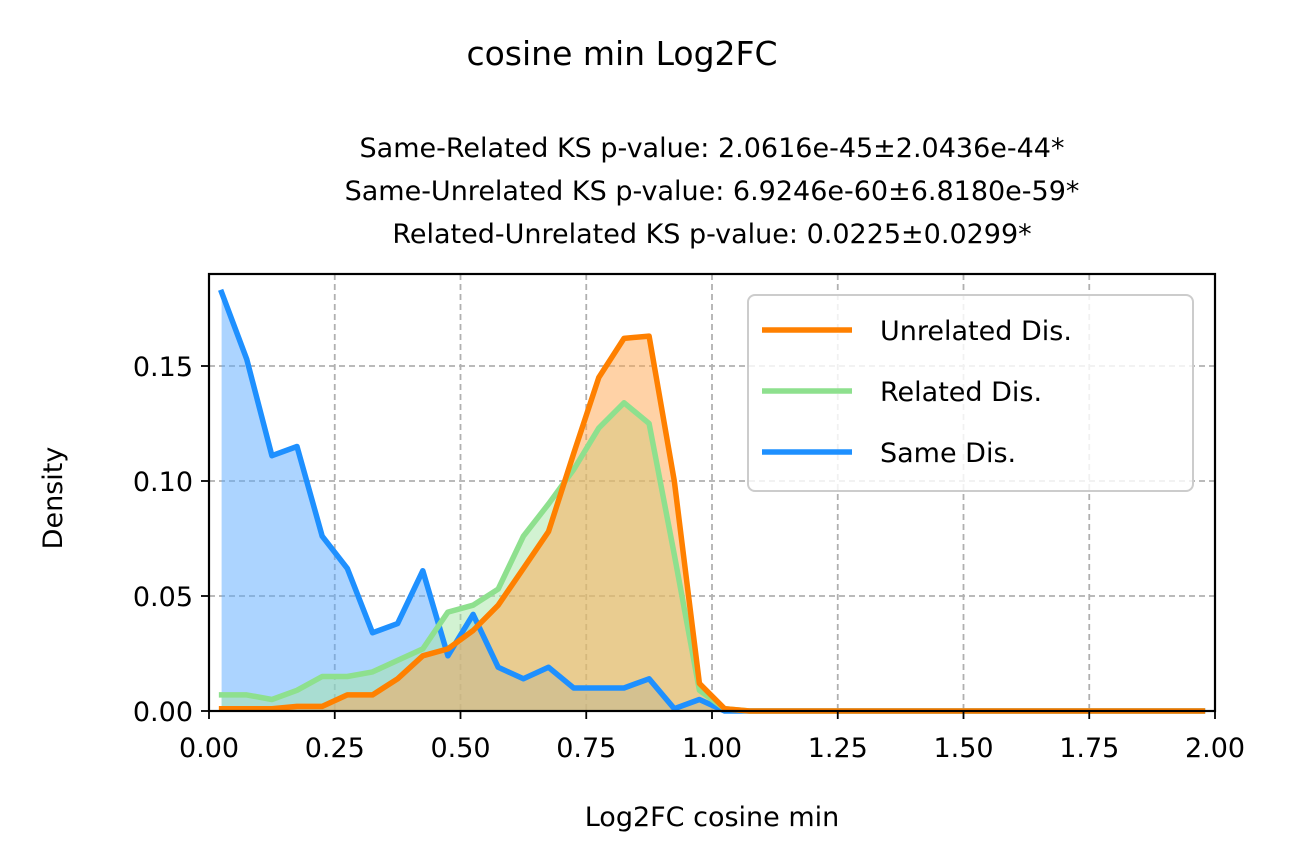 The width and height of the screenshot is (1308, 866). I want to click on legend-label-same: Same Dis., so click(948, 453).